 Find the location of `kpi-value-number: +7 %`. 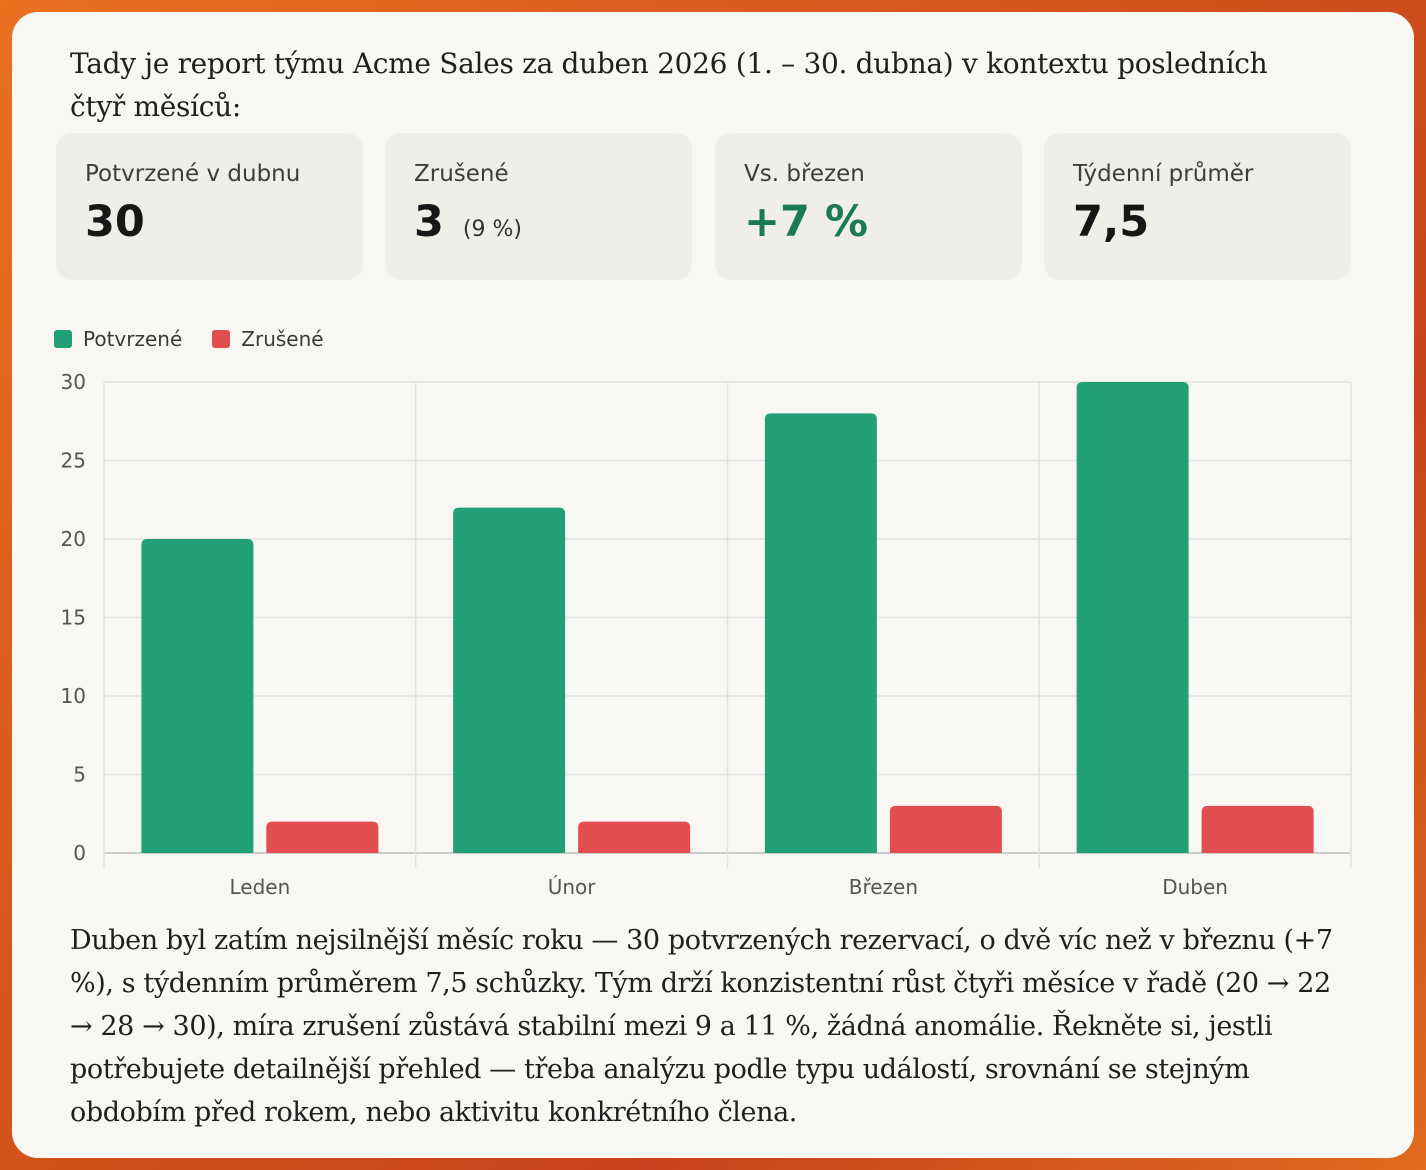

kpi-value-number: +7 % is located at coordinates (806, 222).